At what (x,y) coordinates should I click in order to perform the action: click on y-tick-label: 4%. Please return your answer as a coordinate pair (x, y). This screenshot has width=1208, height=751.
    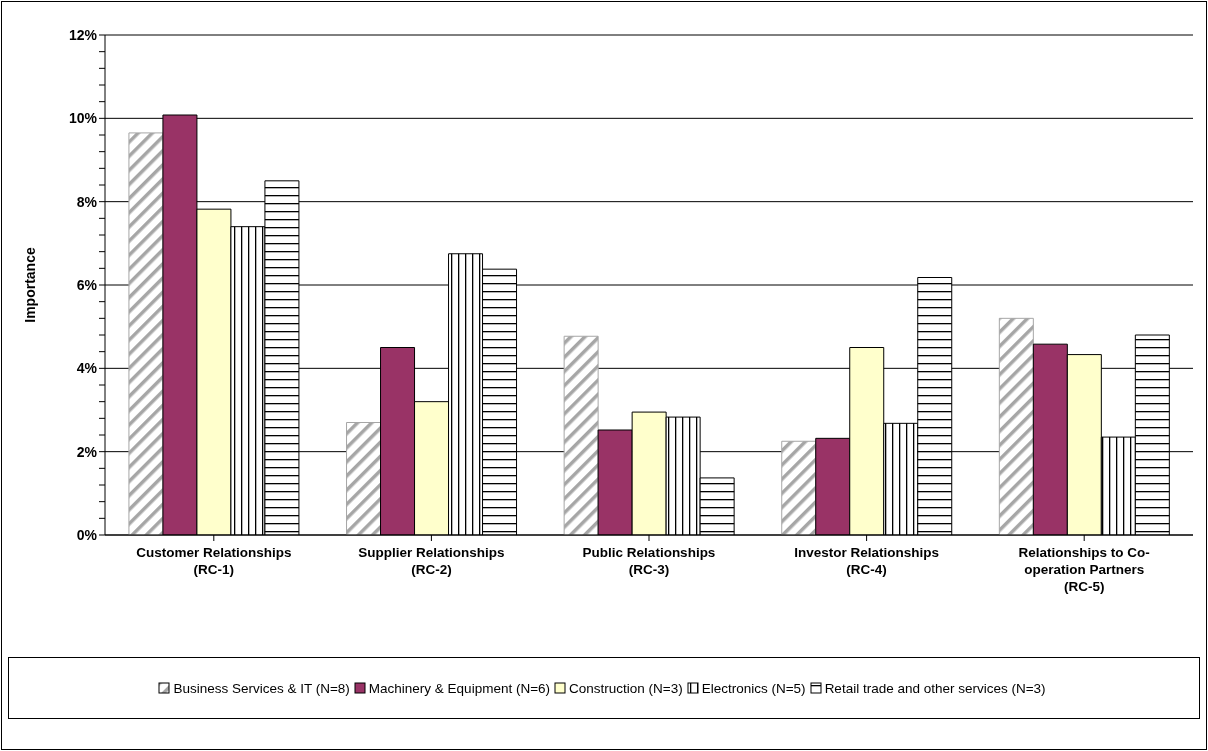
    Looking at the image, I should click on (87, 368).